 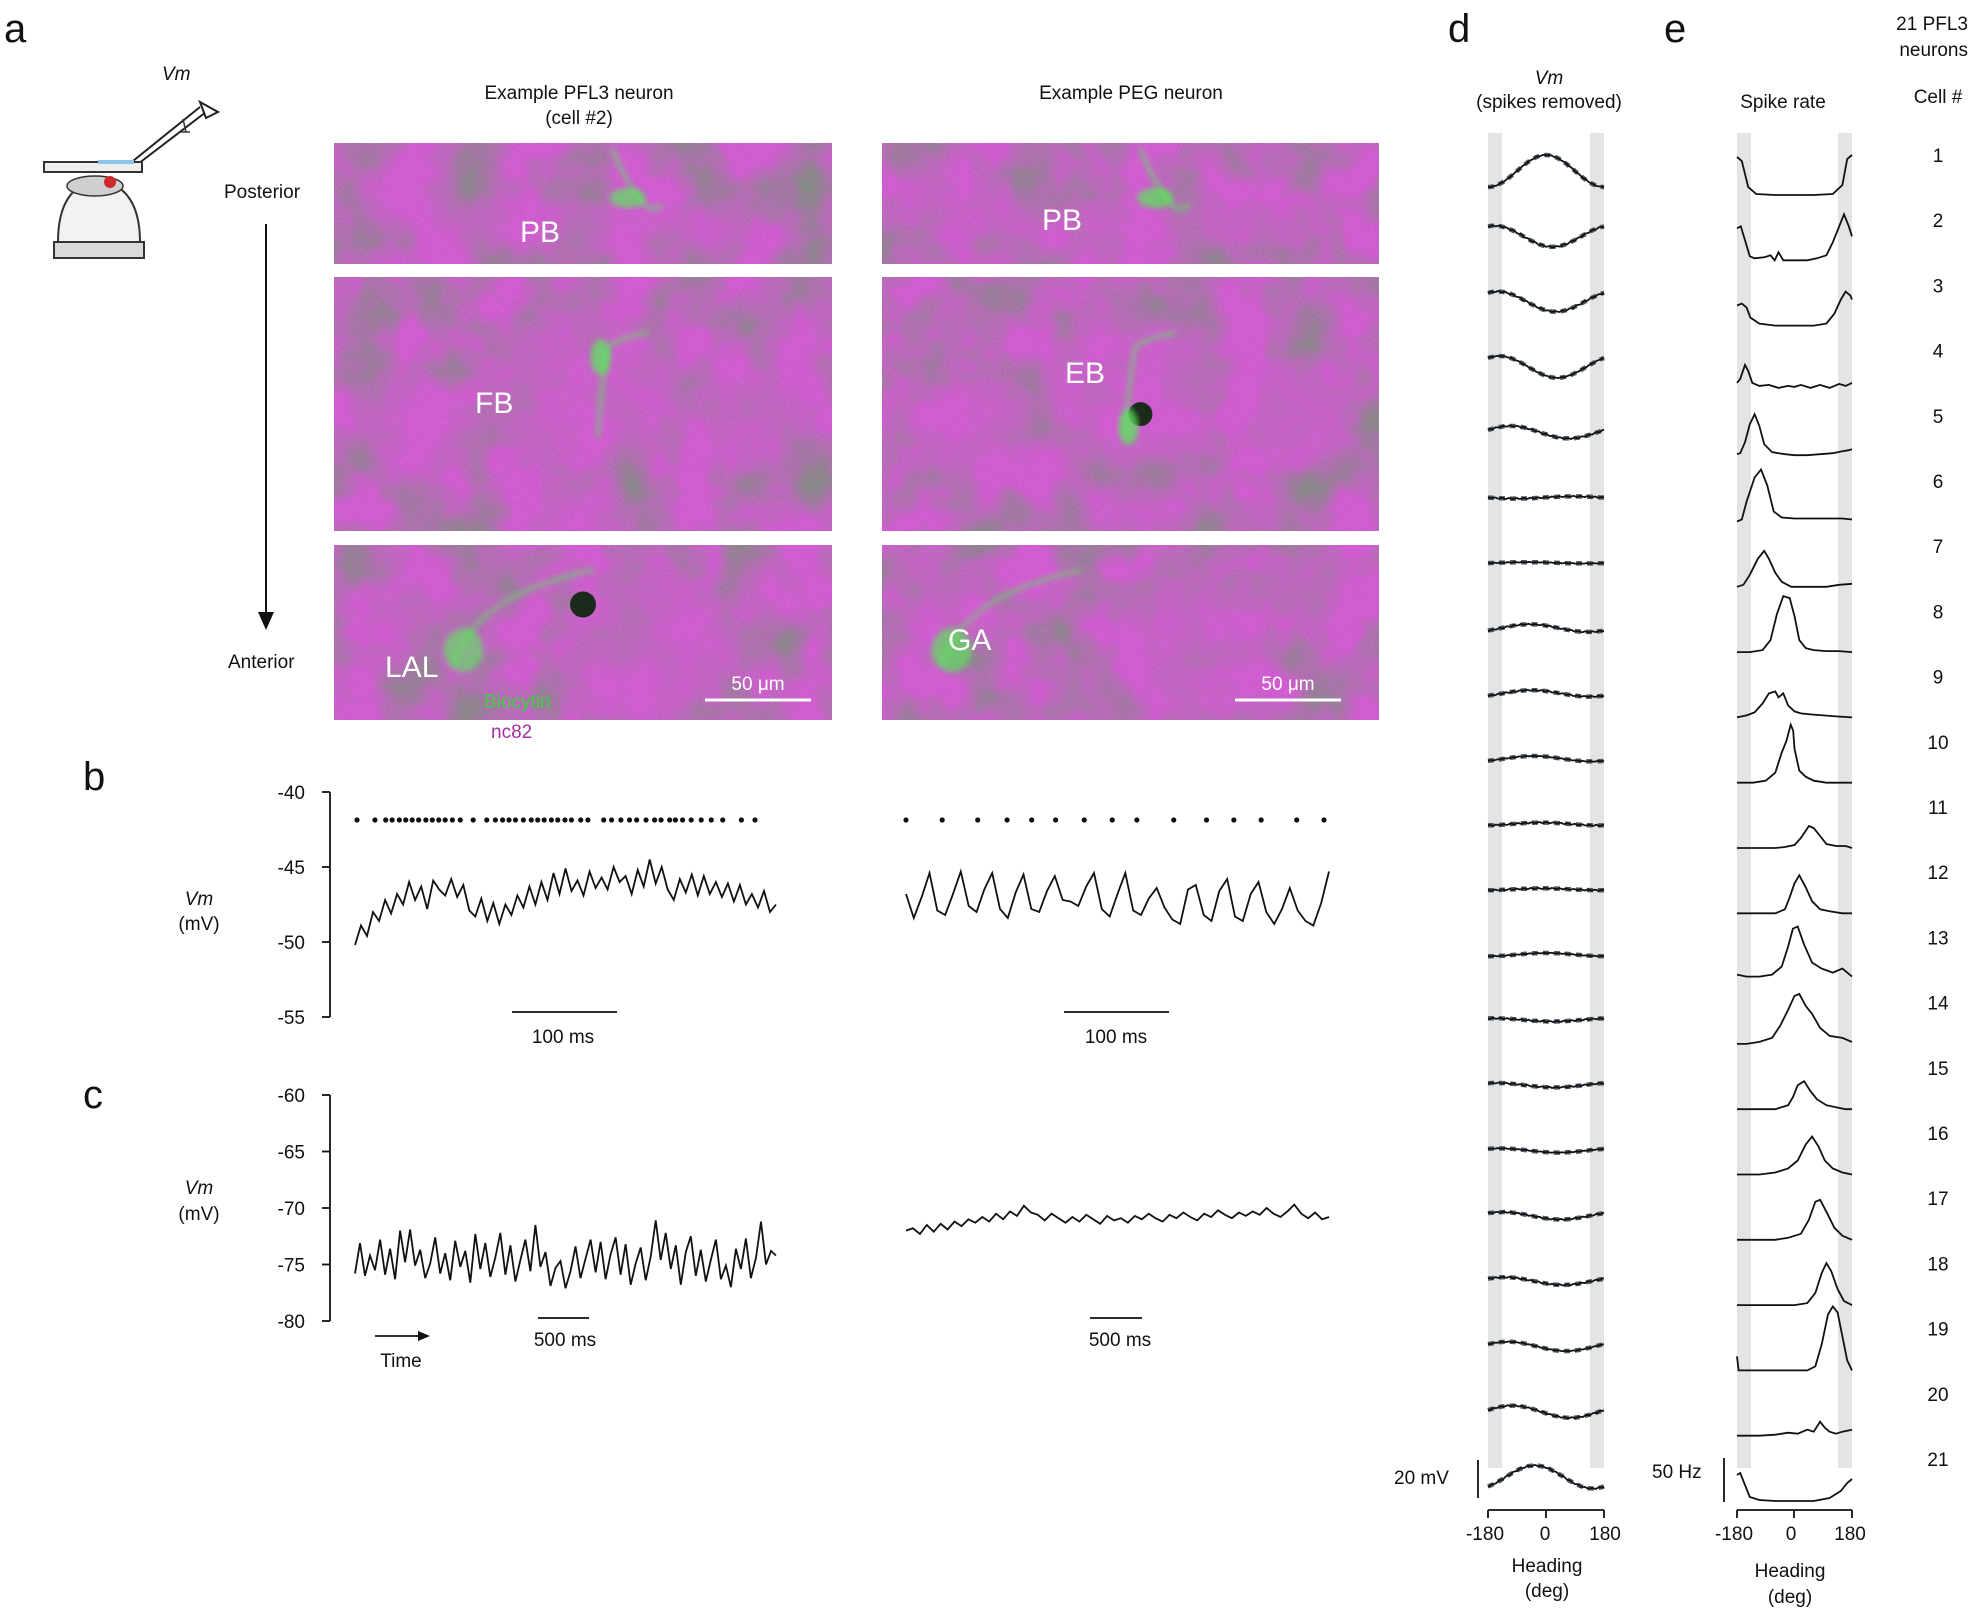 I want to click on region-label-lal: LAL, so click(x=411, y=667).